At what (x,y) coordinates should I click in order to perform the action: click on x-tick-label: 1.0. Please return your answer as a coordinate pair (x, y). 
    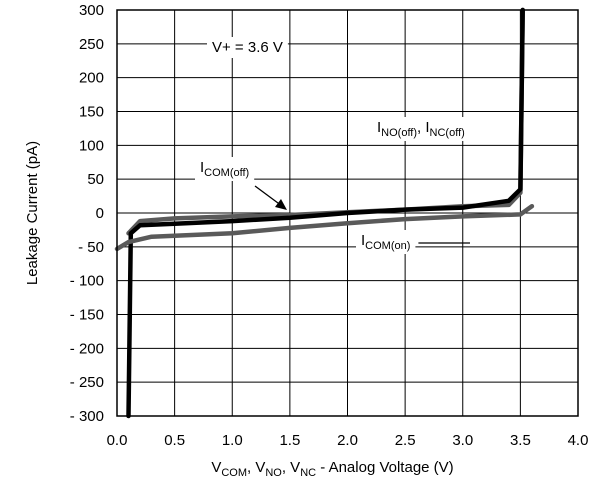
    Looking at the image, I should click on (232, 440).